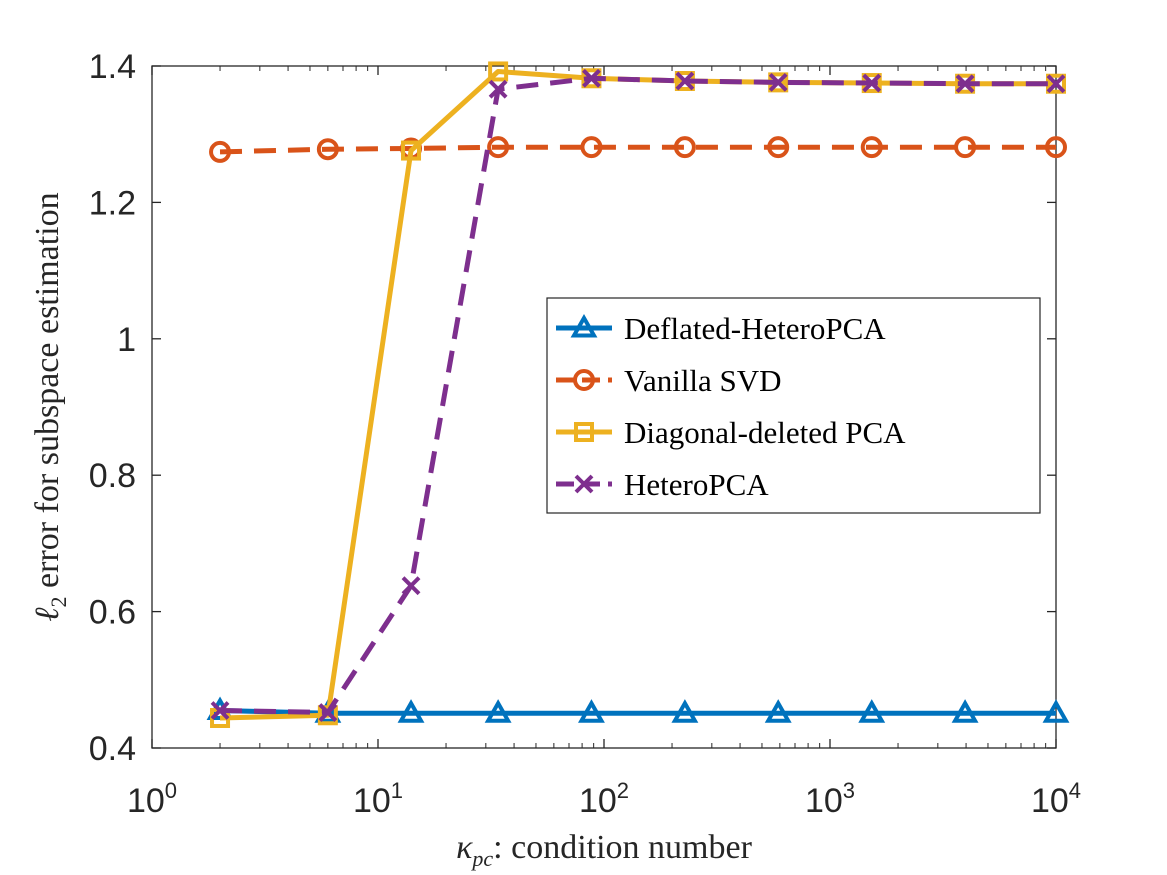  Describe the element at coordinates (703, 380) in the screenshot. I see `legend-label: Vanilla SVD` at that location.